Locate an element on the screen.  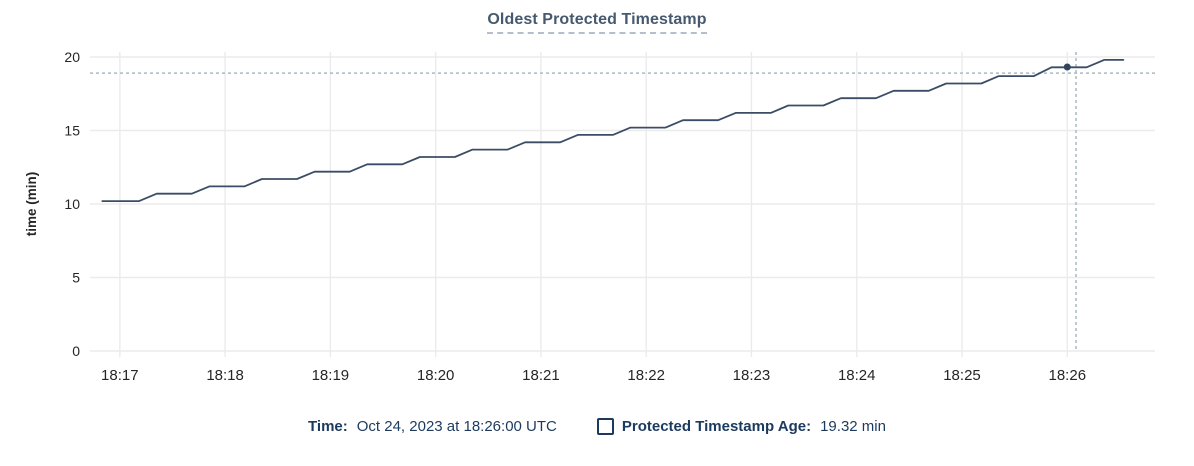
y-tick-label: 20 is located at coordinates (72, 57).